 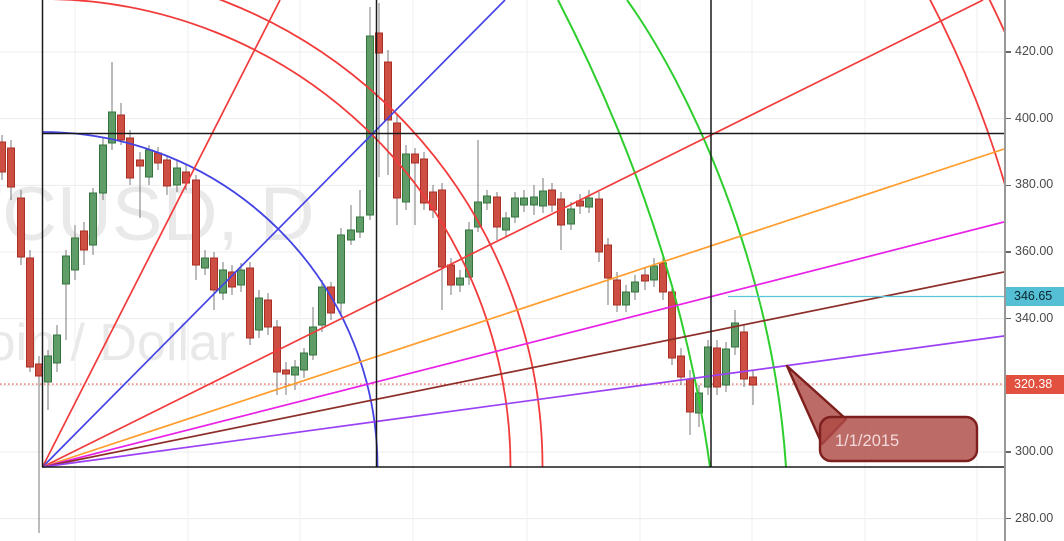 What do you see at coordinates (1034, 117) in the screenshot?
I see `price-tick-label: 400.00` at bounding box center [1034, 117].